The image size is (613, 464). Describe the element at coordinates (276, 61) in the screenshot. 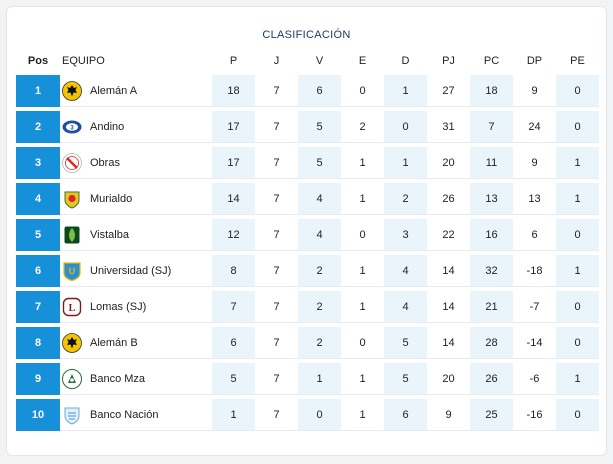

I see `col-j: J` at that location.